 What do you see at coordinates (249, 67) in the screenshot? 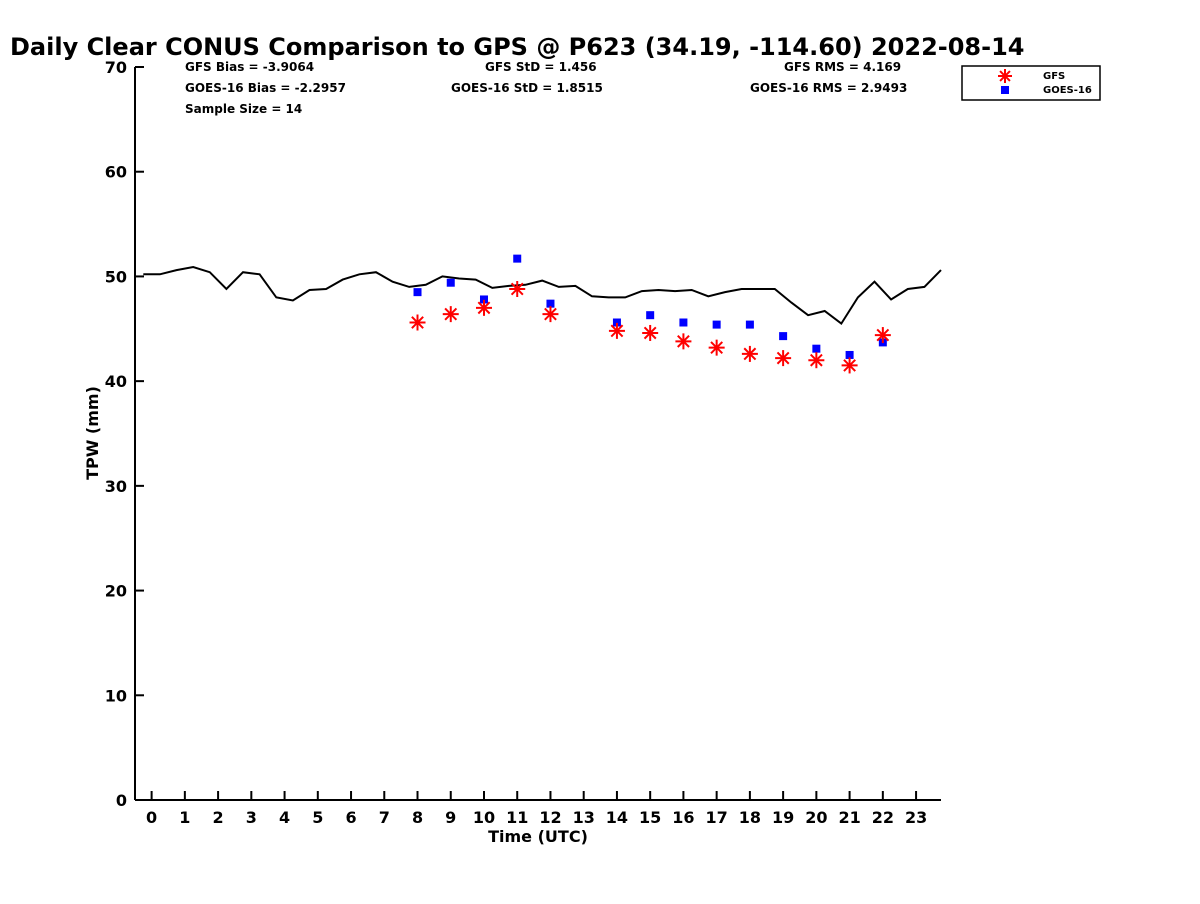
I see `gfs-bias-stat: GFS Bias = -3.9064` at bounding box center [249, 67].